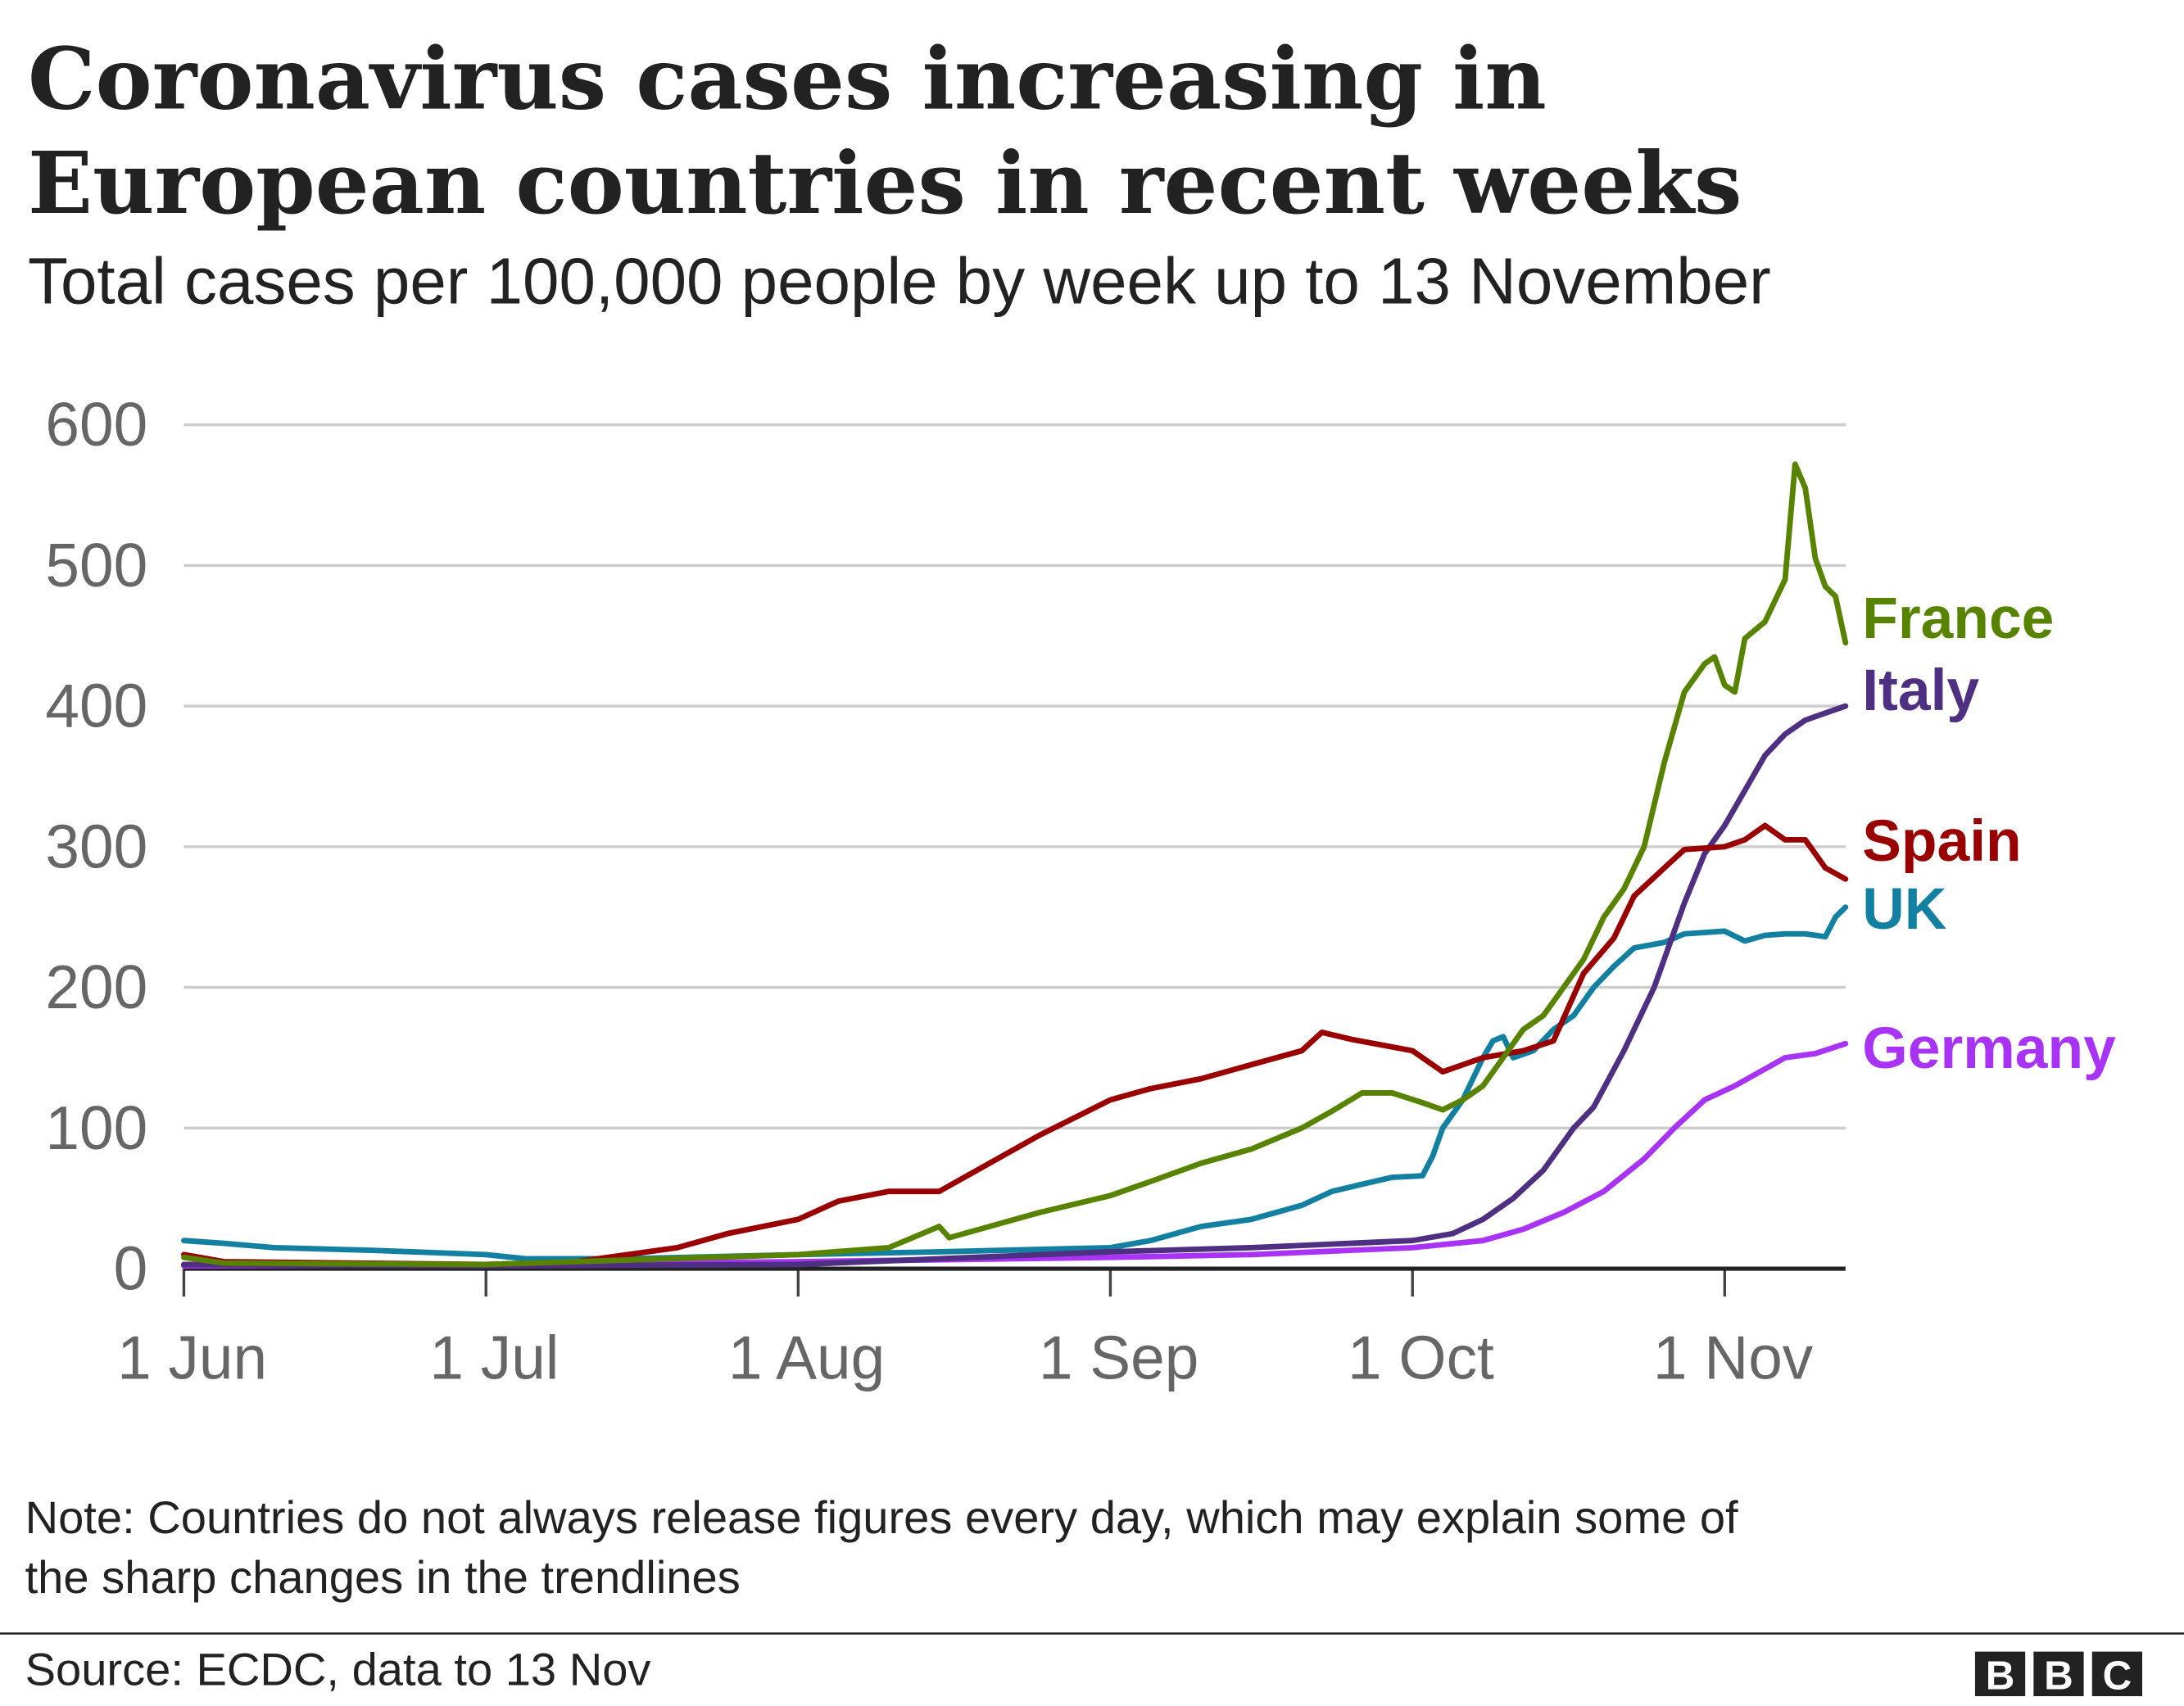 The image size is (2184, 1706). I want to click on series-label-france: France, so click(1958, 618).